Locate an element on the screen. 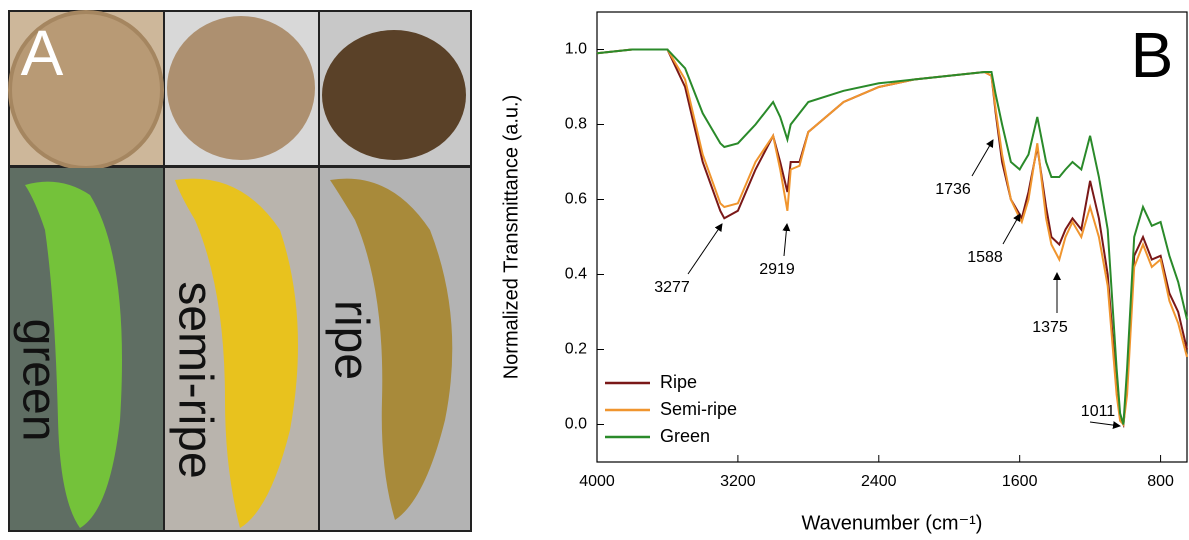 The height and width of the screenshot is (540, 1189). x-tick-label: 800 is located at coordinates (1160, 481).